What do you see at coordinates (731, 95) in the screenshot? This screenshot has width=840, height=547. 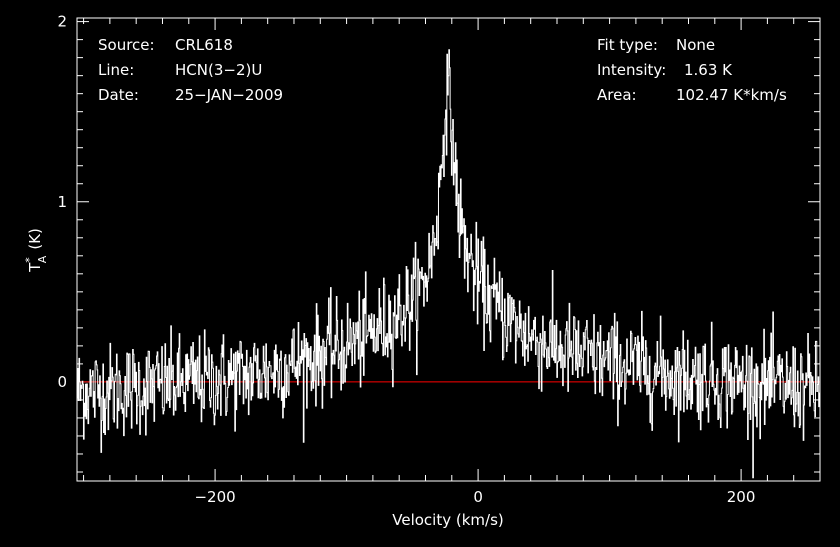 I see `area-value: 102.47 K*km/s` at bounding box center [731, 95].